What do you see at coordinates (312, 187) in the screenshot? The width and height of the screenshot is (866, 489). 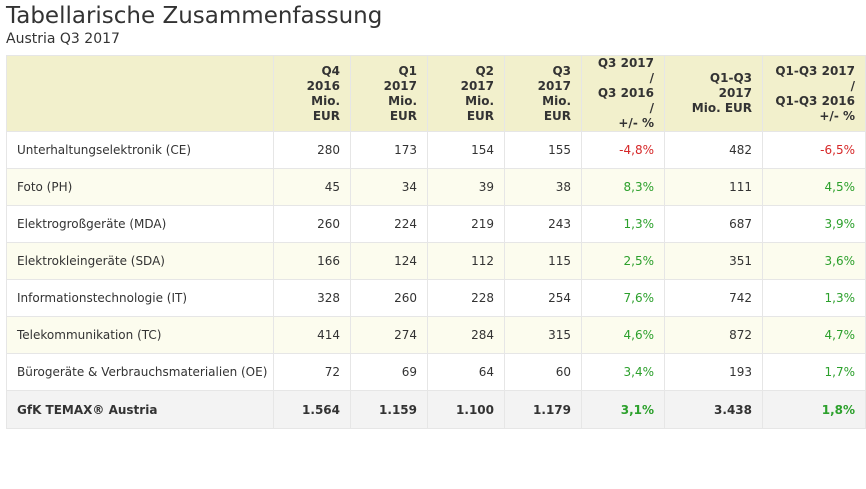 I see `value-cell: 45` at bounding box center [312, 187].